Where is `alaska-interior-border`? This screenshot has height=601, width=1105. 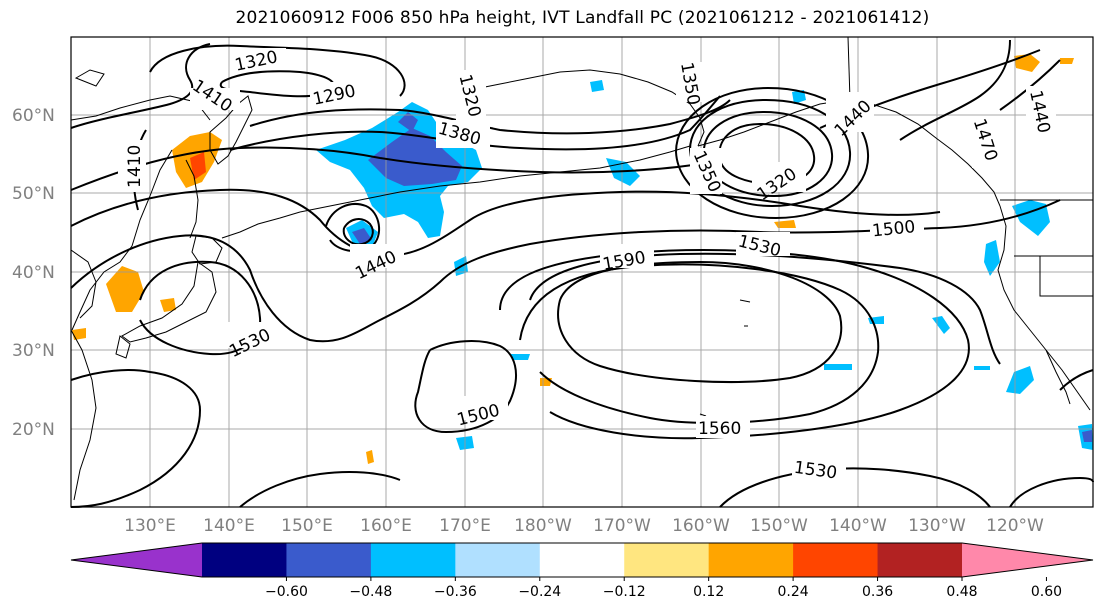 alaska-interior-border is located at coordinates (849, 68).